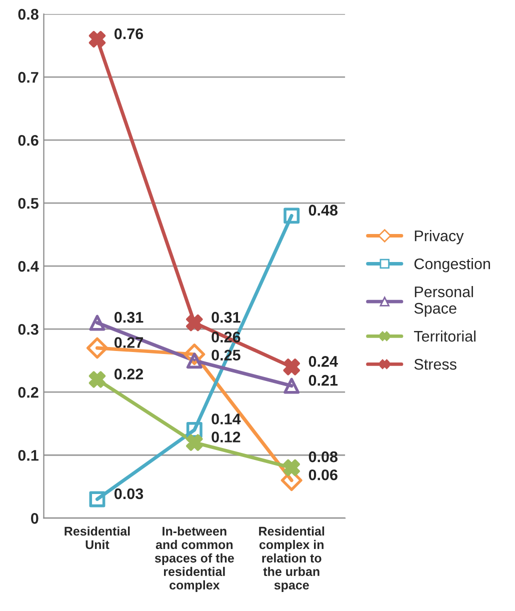  I want to click on y-tick-label: 0.8, so click(28, 14).